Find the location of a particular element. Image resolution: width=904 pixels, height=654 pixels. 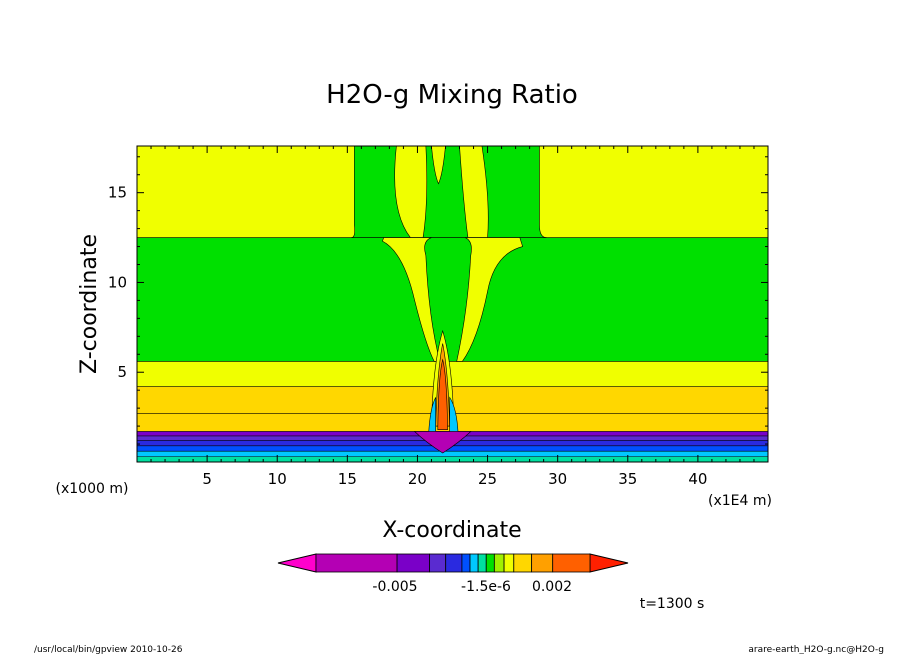

chart-title: H2O-g Mixing Ratio is located at coordinates (452, 95).